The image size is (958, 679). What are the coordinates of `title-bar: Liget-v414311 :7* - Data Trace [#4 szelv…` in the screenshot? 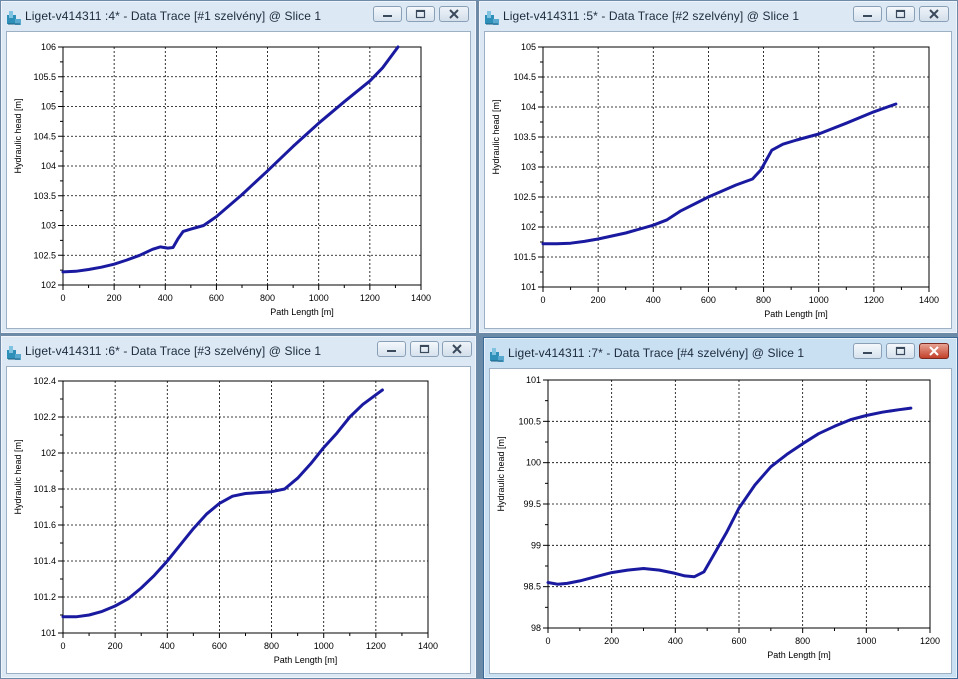 It's located at (720, 353).